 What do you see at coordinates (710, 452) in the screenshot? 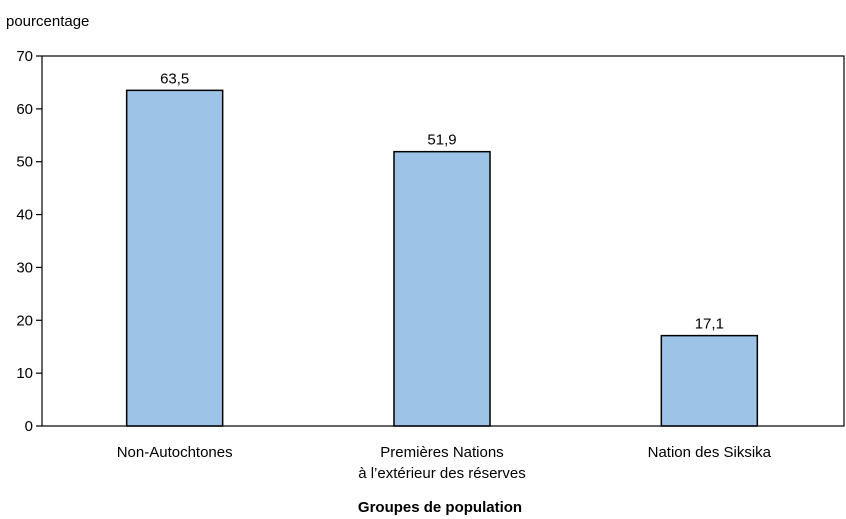
I see `x-category-label: Nation des Siksika` at bounding box center [710, 452].